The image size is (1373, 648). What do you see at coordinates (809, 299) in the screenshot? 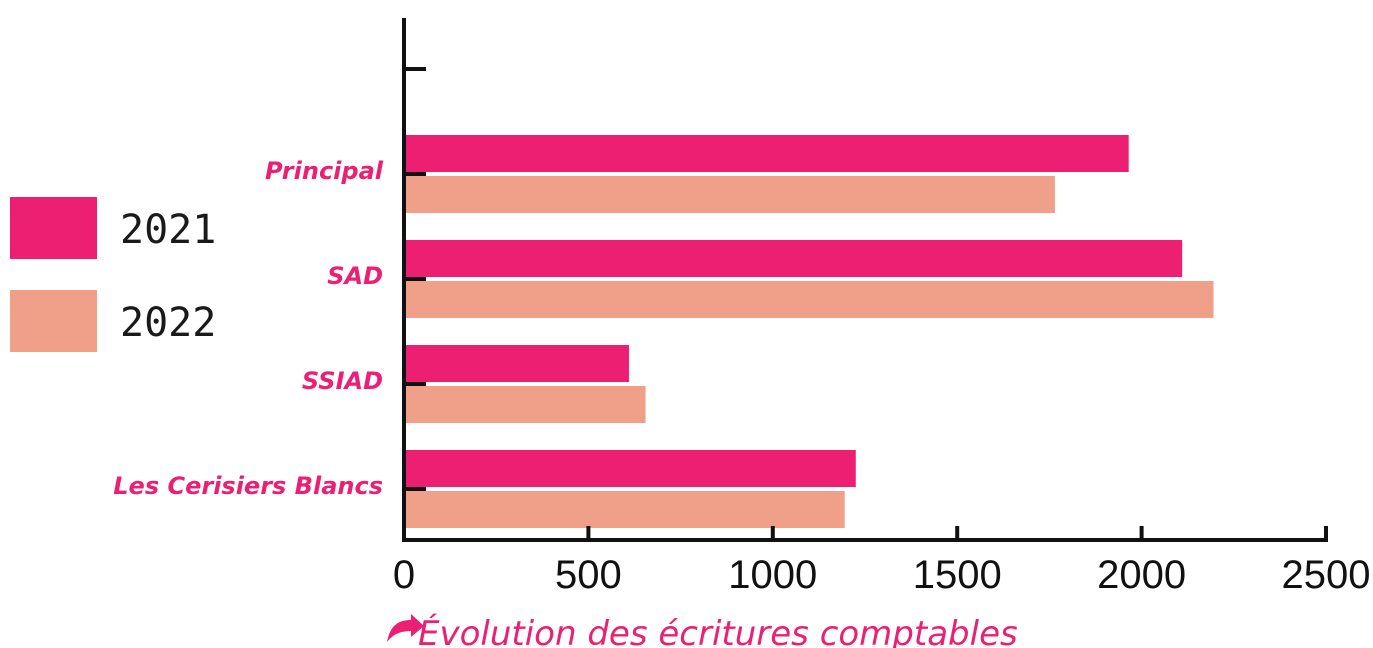
I see `bar-2022-sad` at bounding box center [809, 299].